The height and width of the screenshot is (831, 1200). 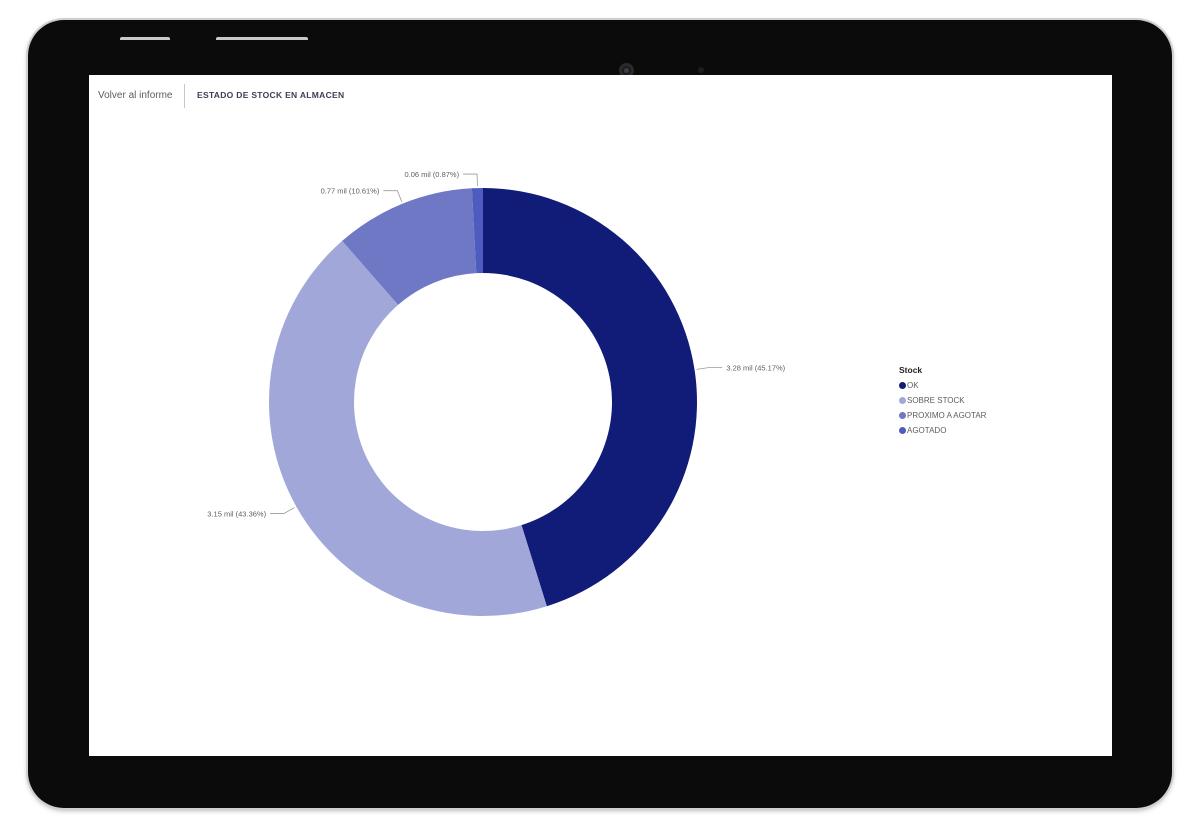 What do you see at coordinates (942, 385) in the screenshot?
I see `legend-item-ok: OK` at bounding box center [942, 385].